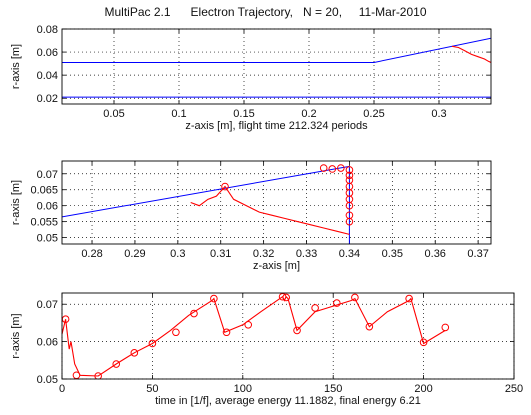 This screenshot has height=415, width=531. I want to click on x-tick-label: 0.29, so click(134, 254).